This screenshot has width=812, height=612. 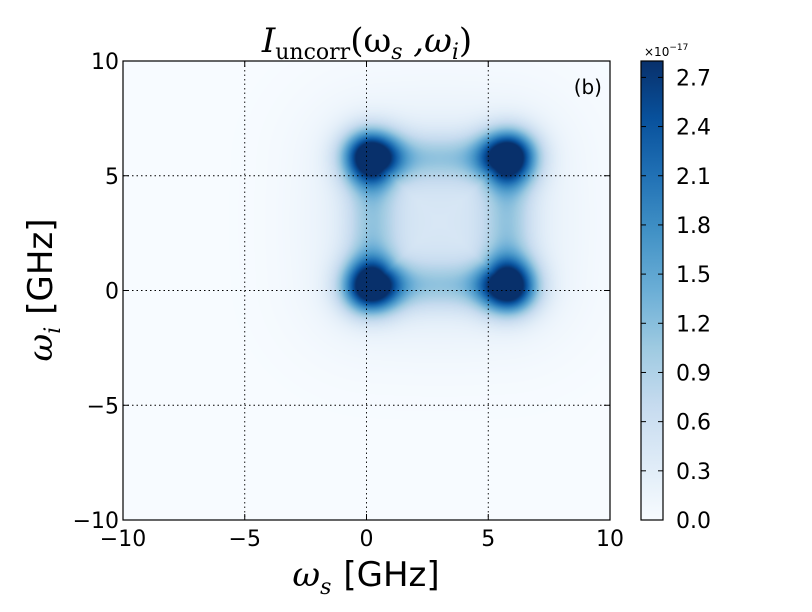 What do you see at coordinates (96, 521) in the screenshot?
I see `y-tick-label: −10` at bounding box center [96, 521].